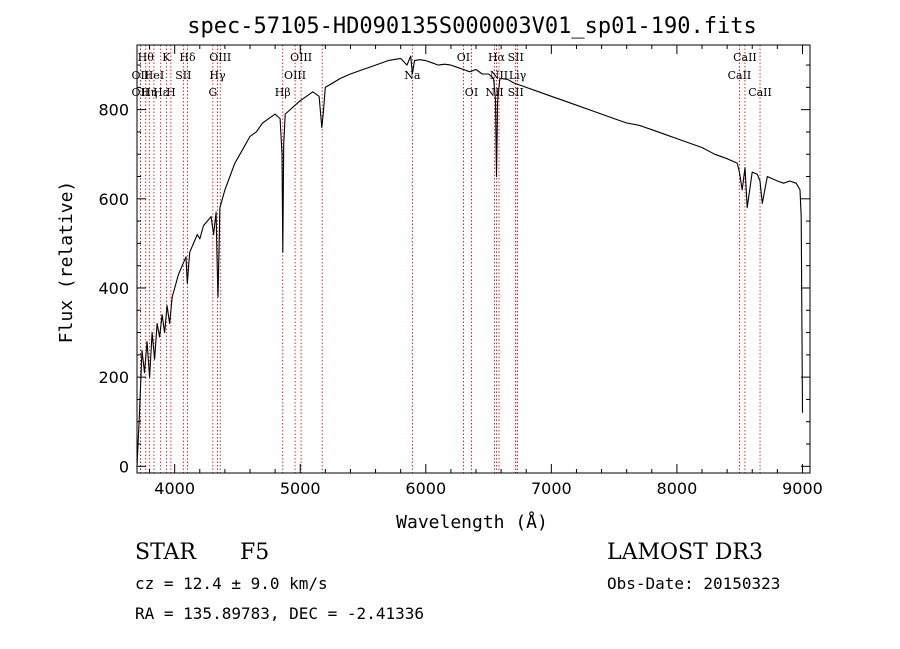 This screenshot has height=649, width=900. I want to click on redshift-cz: cz = 12.4 ± 9.0 km/s, so click(231, 583).